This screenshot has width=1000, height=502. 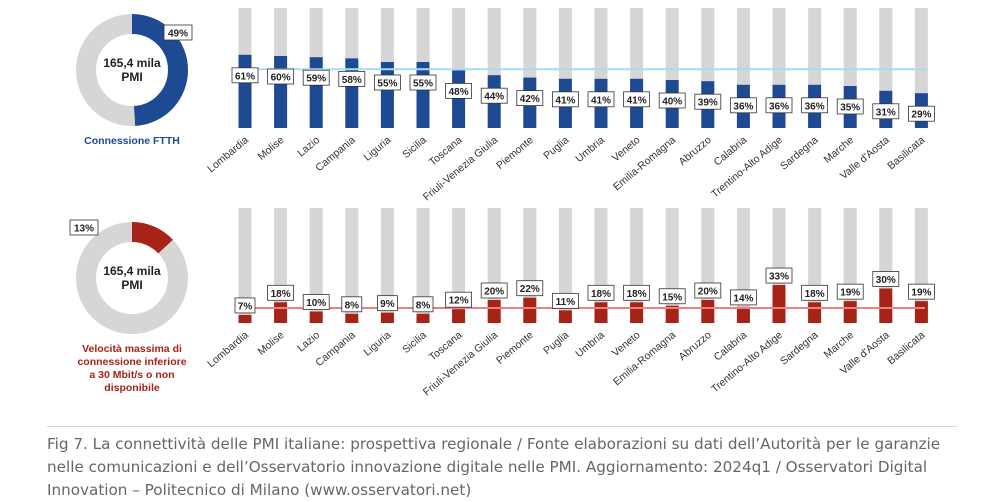 What do you see at coordinates (352, 80) in the screenshot?
I see `data-label: 58%` at bounding box center [352, 80].